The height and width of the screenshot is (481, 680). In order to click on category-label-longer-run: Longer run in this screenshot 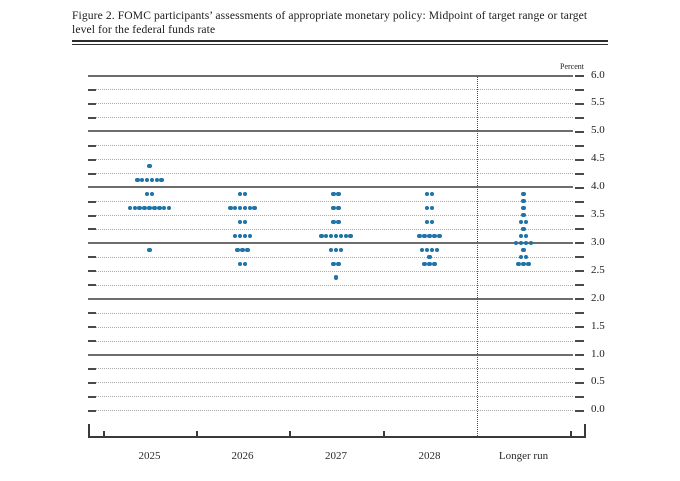, I will do `click(523, 456)`.